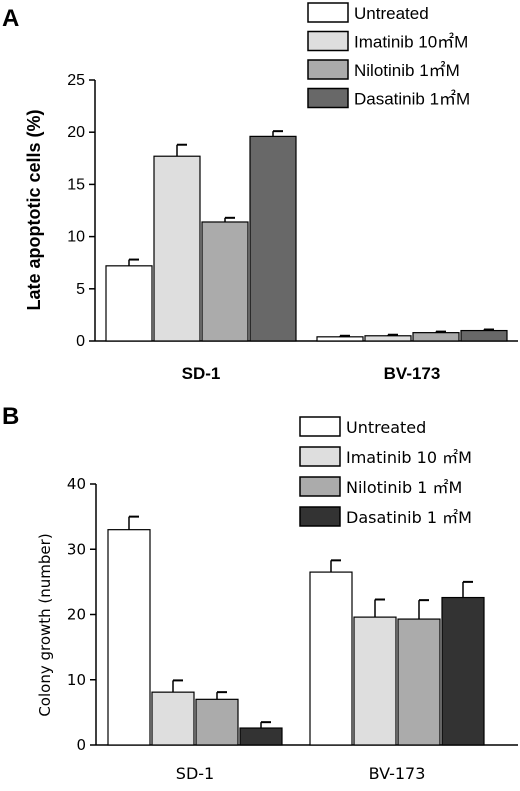 The image size is (520, 791). What do you see at coordinates (76, 184) in the screenshot?
I see `y-tick-label: 15` at bounding box center [76, 184].